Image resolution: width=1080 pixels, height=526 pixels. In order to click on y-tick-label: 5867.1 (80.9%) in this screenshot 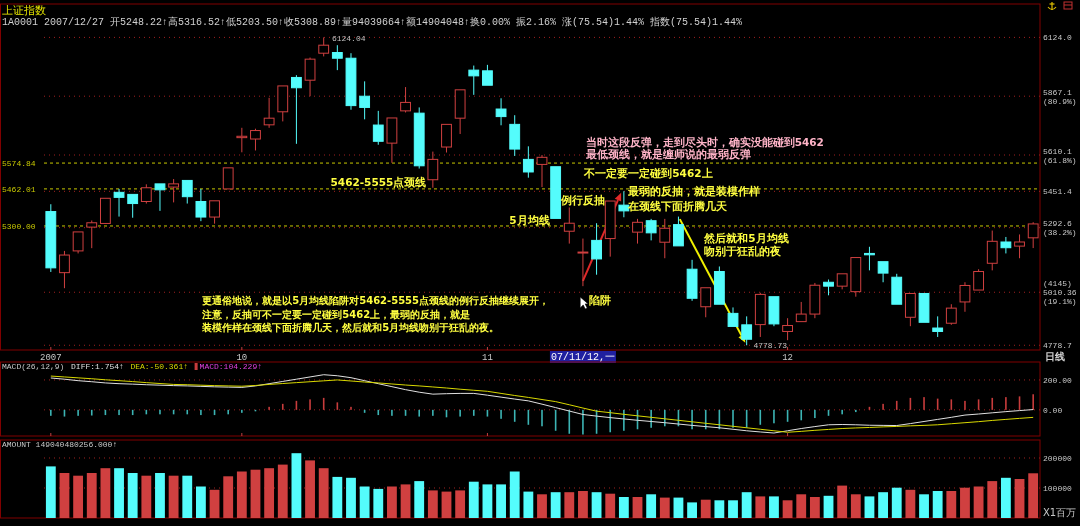, I will do `click(1060, 96)`.